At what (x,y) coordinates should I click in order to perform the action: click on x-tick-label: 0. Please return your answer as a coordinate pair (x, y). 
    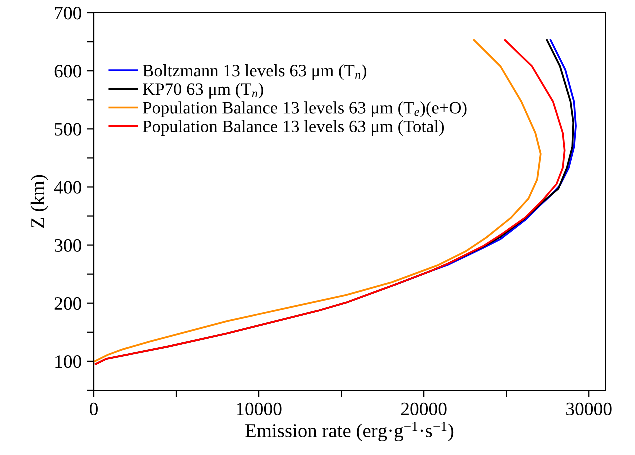
    Looking at the image, I should click on (94, 409).